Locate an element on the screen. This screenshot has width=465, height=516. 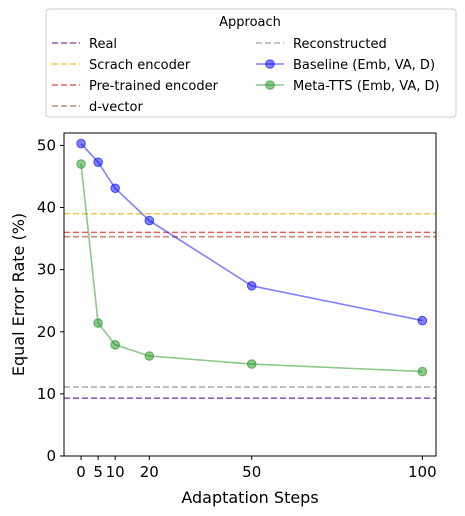
x-axis-ticks: 0 5 10 20 50 100 is located at coordinates (256, 468).